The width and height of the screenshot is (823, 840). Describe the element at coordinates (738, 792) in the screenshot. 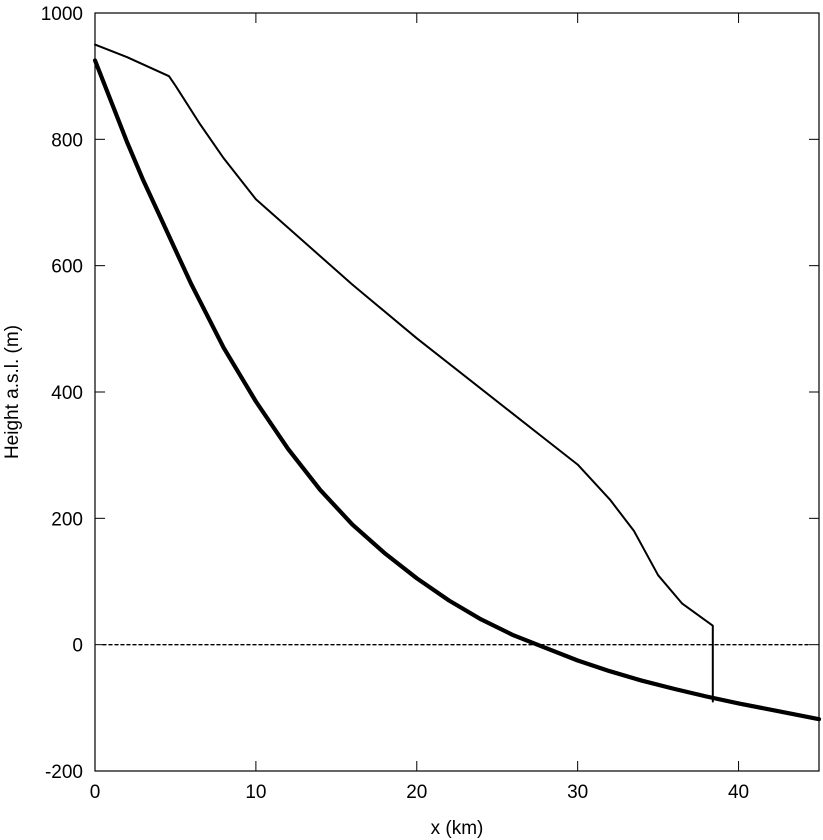

I see `x-tick-label: 40` at that location.